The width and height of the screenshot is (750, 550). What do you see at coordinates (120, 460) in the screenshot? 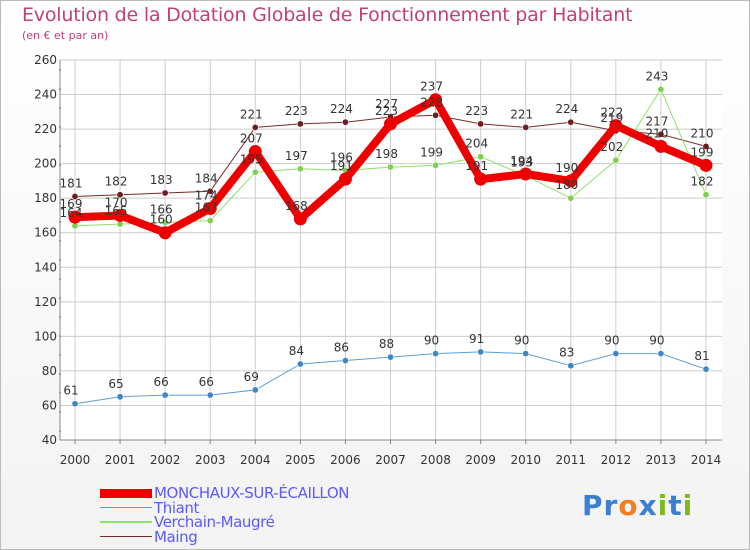
I see `x-tick-label: 2001` at bounding box center [120, 460].